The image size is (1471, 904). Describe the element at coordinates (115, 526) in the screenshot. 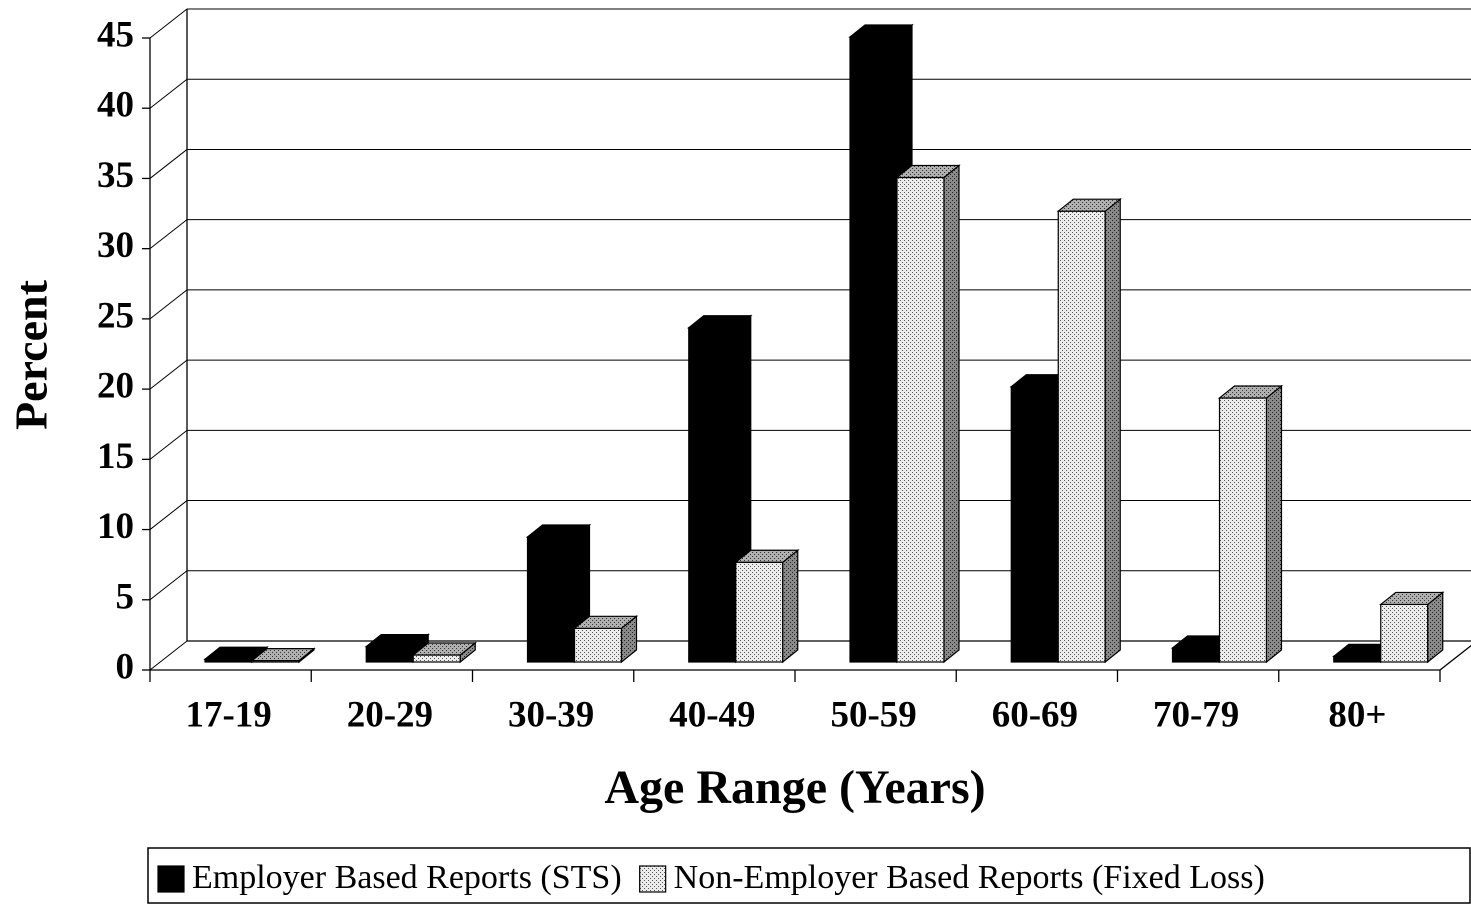

I see `y-tick-label: 10` at that location.